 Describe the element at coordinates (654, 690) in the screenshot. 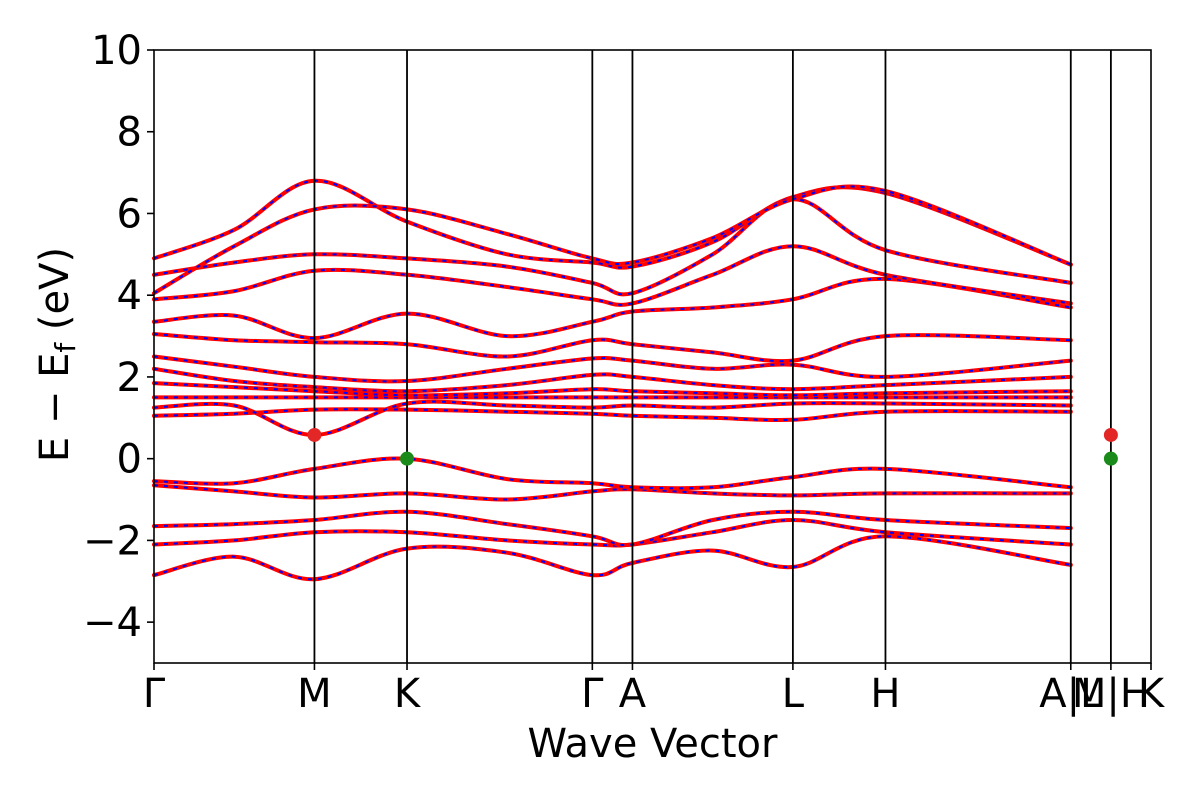

I see `x-axis-ticks: Γ M K Γ A L H A|LM|HK` at that location.